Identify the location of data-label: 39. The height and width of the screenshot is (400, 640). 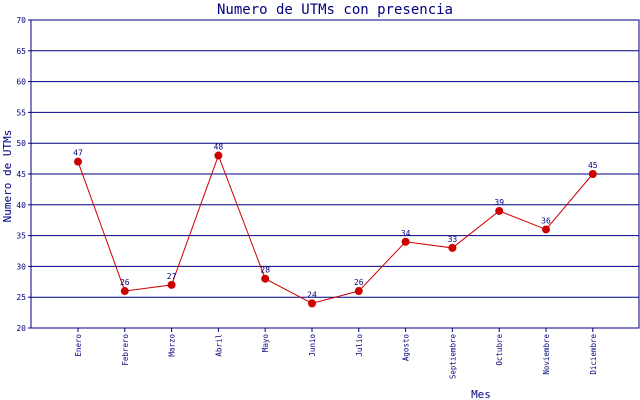
(499, 202).